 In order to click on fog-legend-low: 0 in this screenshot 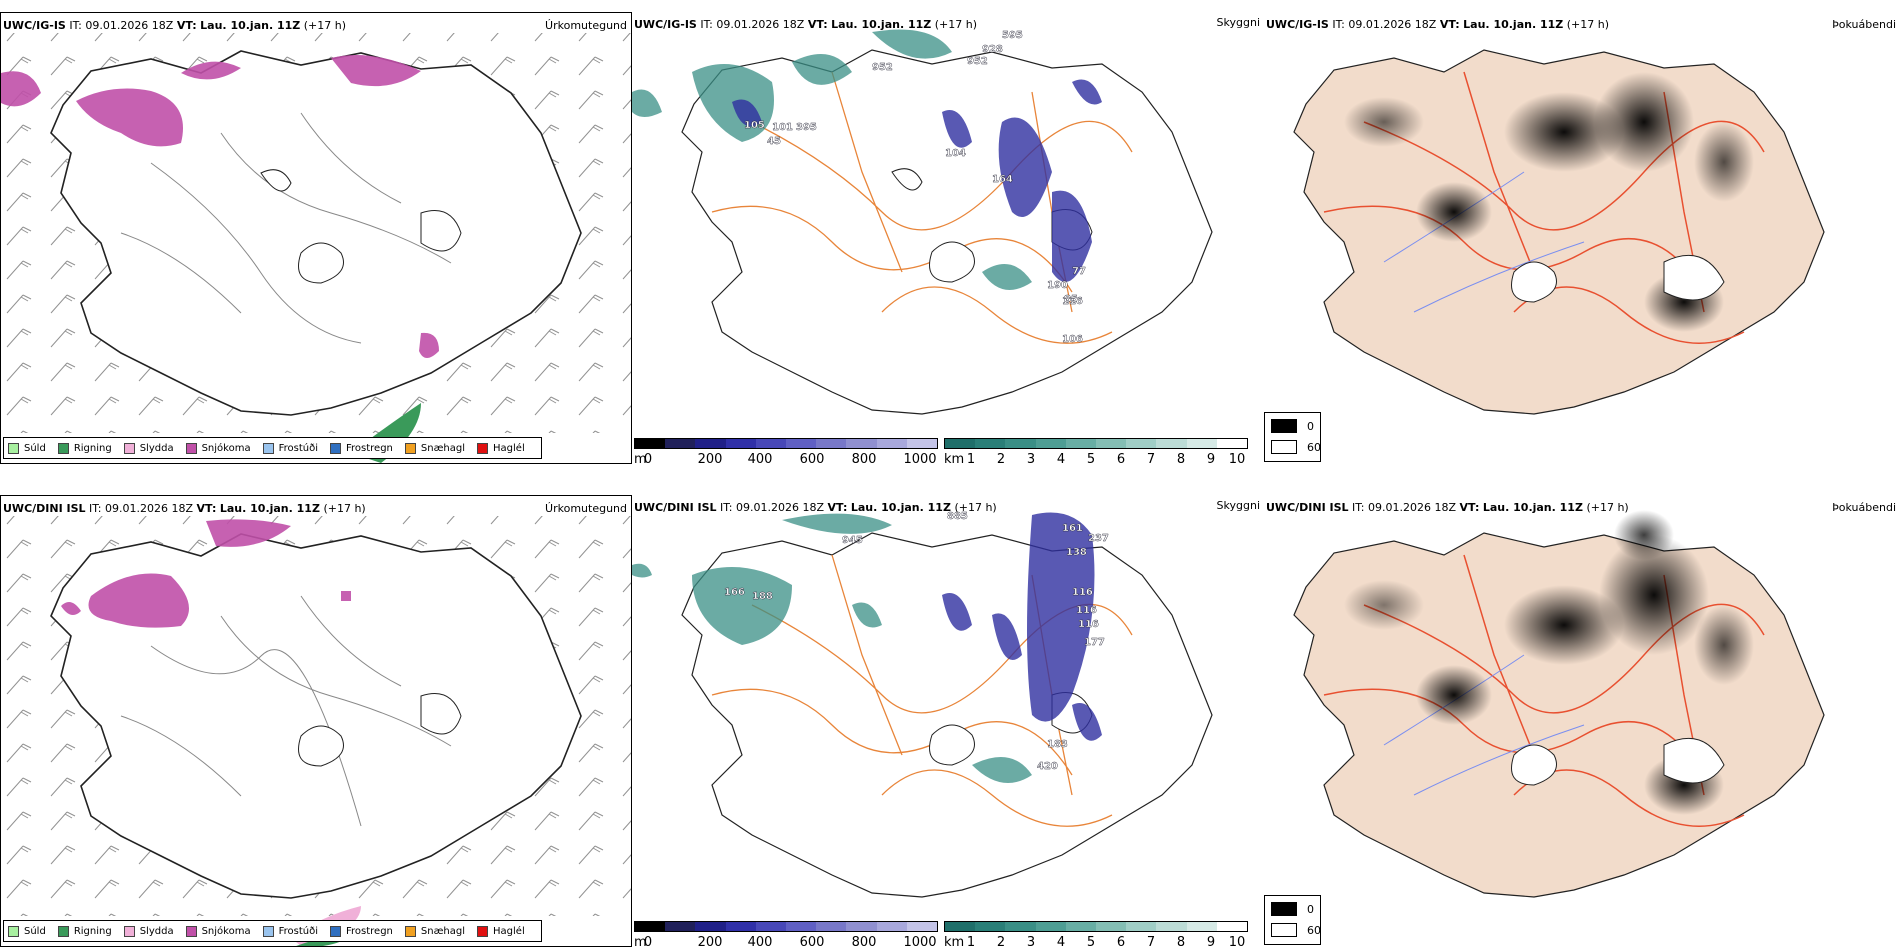, I will do `click(1310, 426)`.